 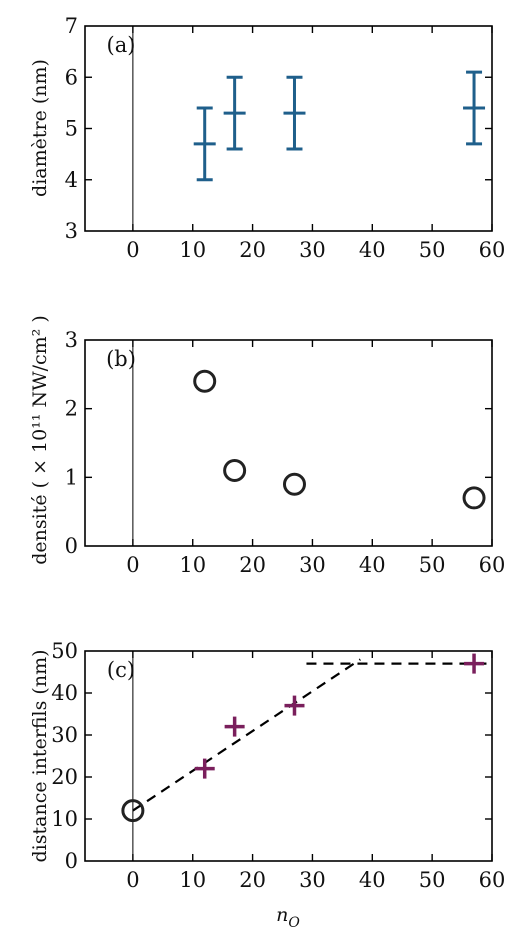 I want to click on panel-c-markers, so click(x=303, y=738).